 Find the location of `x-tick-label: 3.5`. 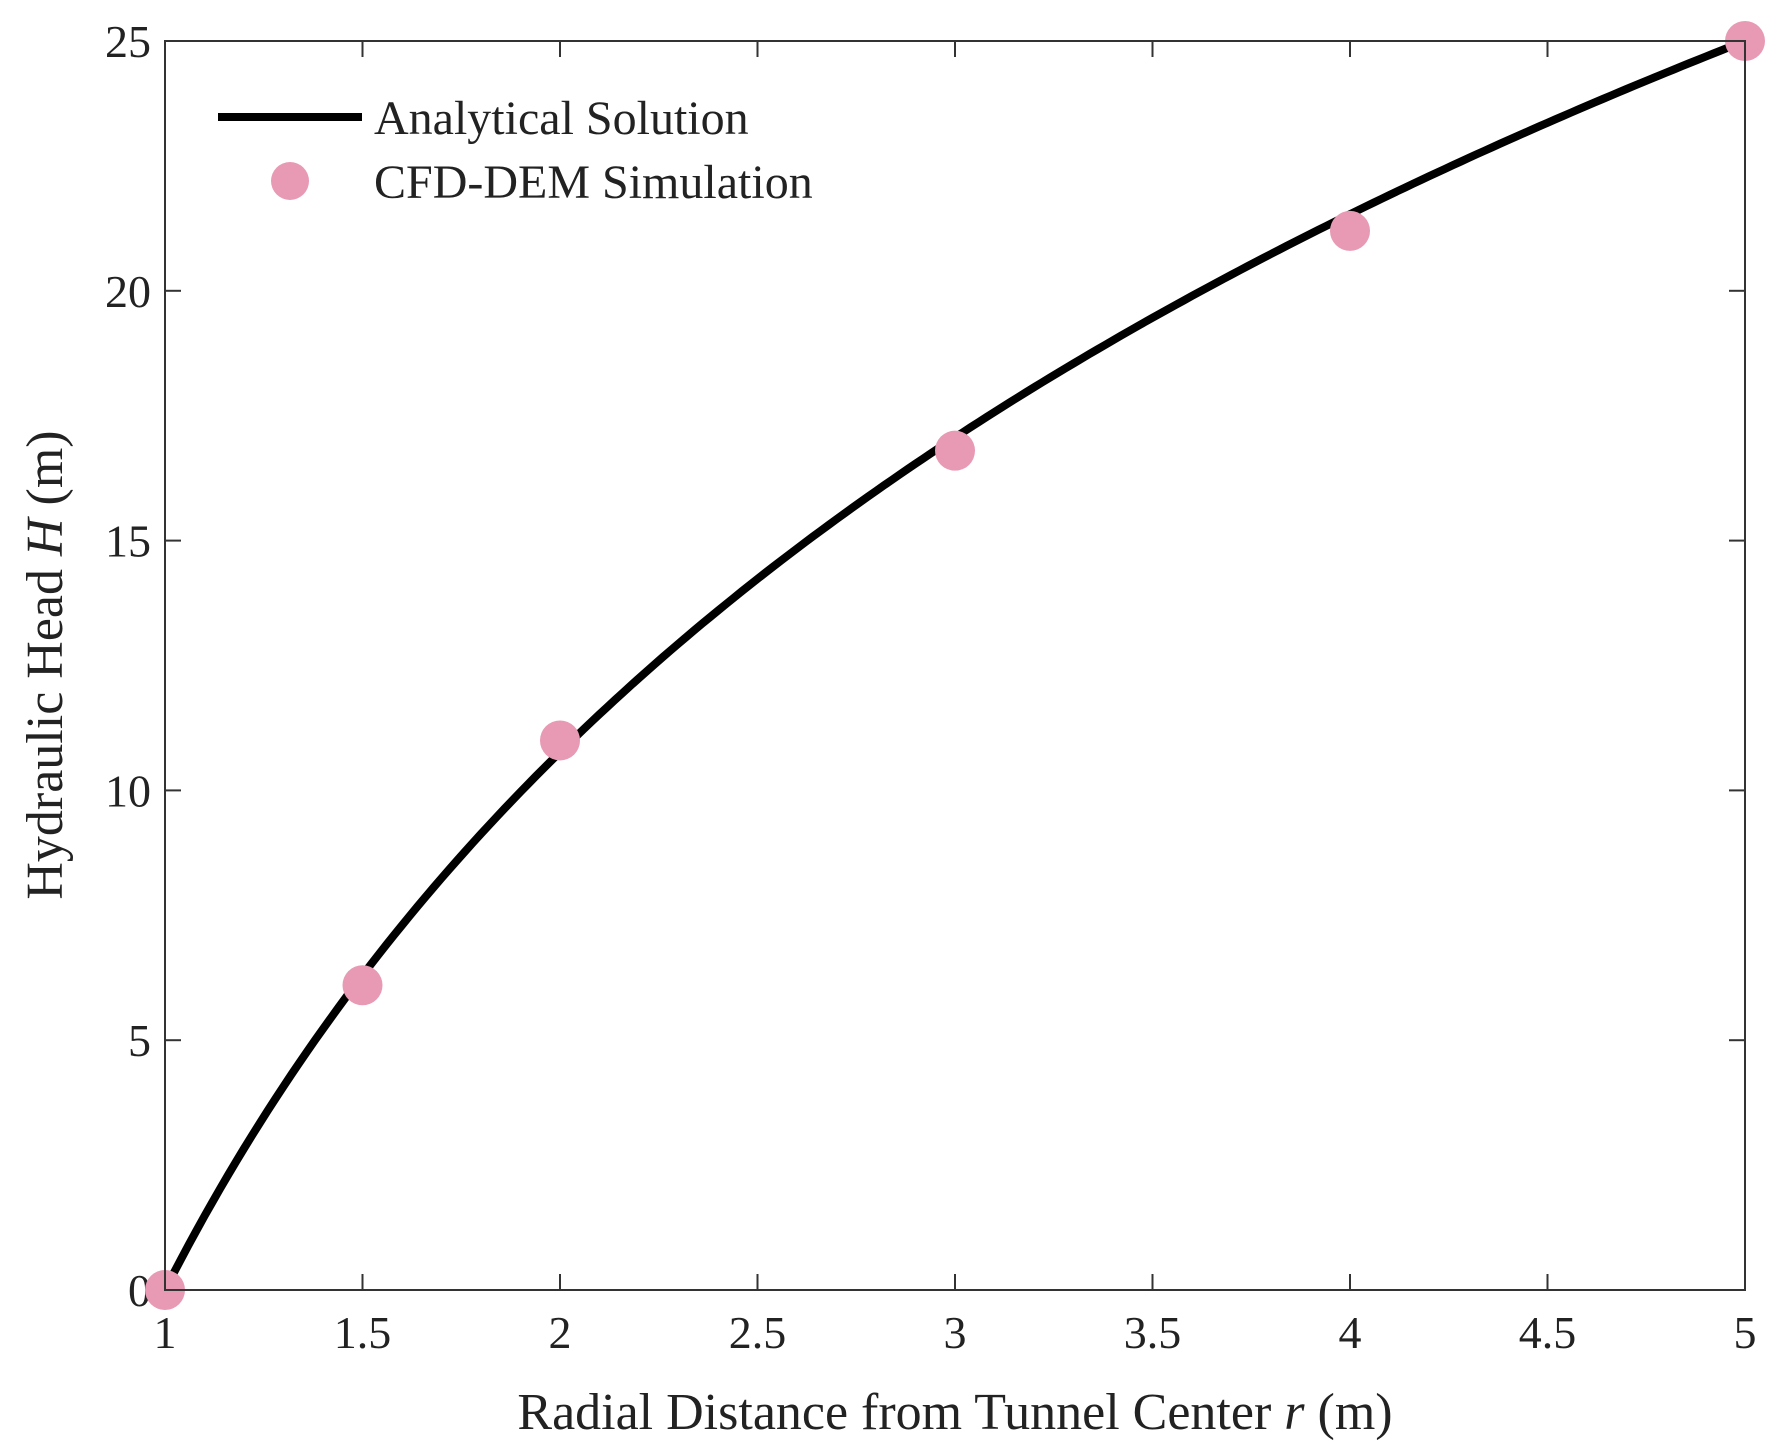

x-tick-label: 3.5 is located at coordinates (1153, 1332).